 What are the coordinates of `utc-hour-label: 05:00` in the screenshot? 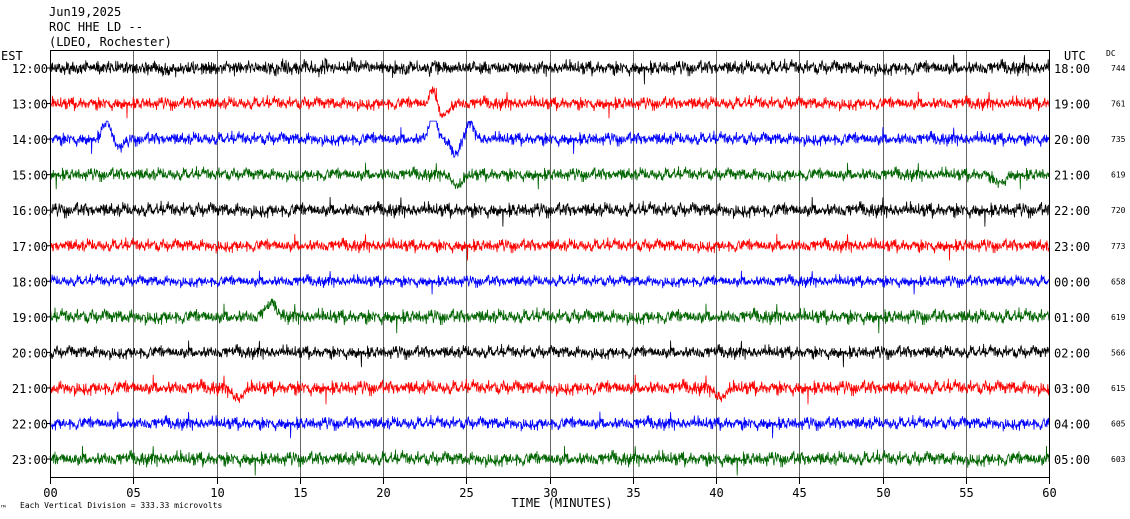 It's located at (1072, 460).